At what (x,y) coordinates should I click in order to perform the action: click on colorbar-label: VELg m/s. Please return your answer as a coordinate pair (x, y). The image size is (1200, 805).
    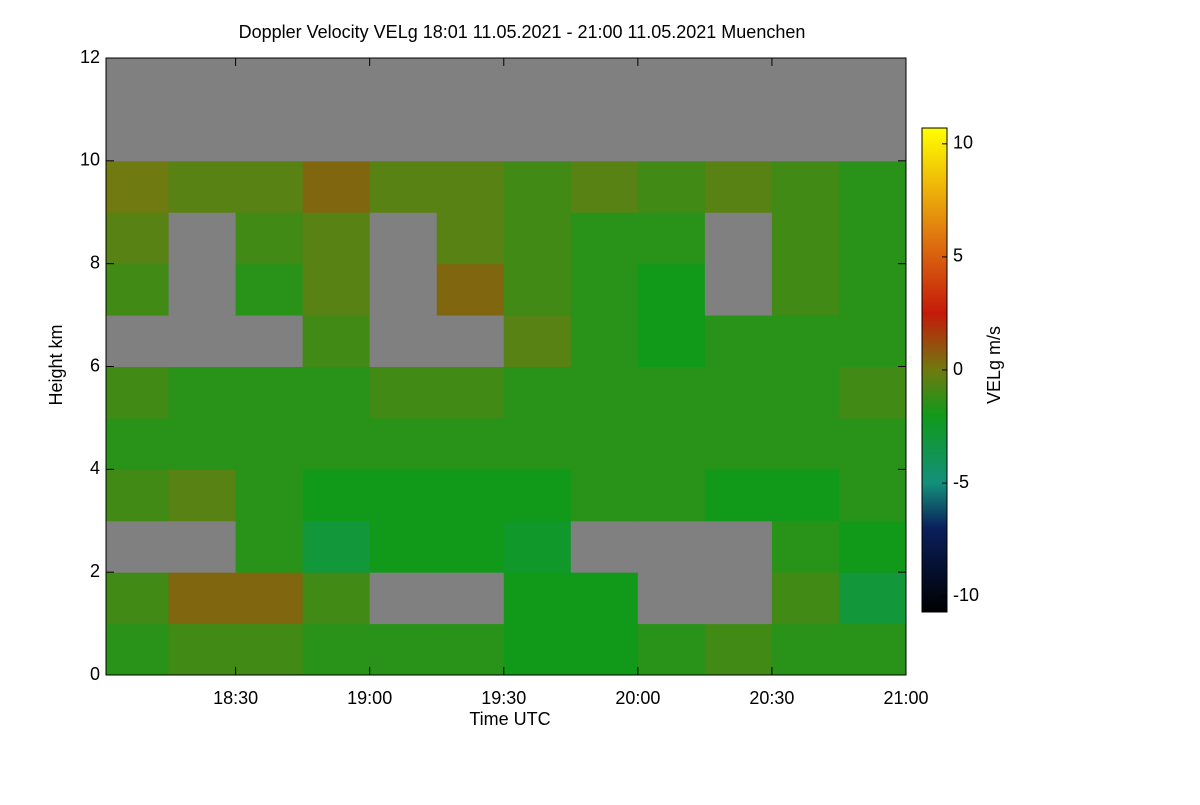
    Looking at the image, I should click on (994, 365).